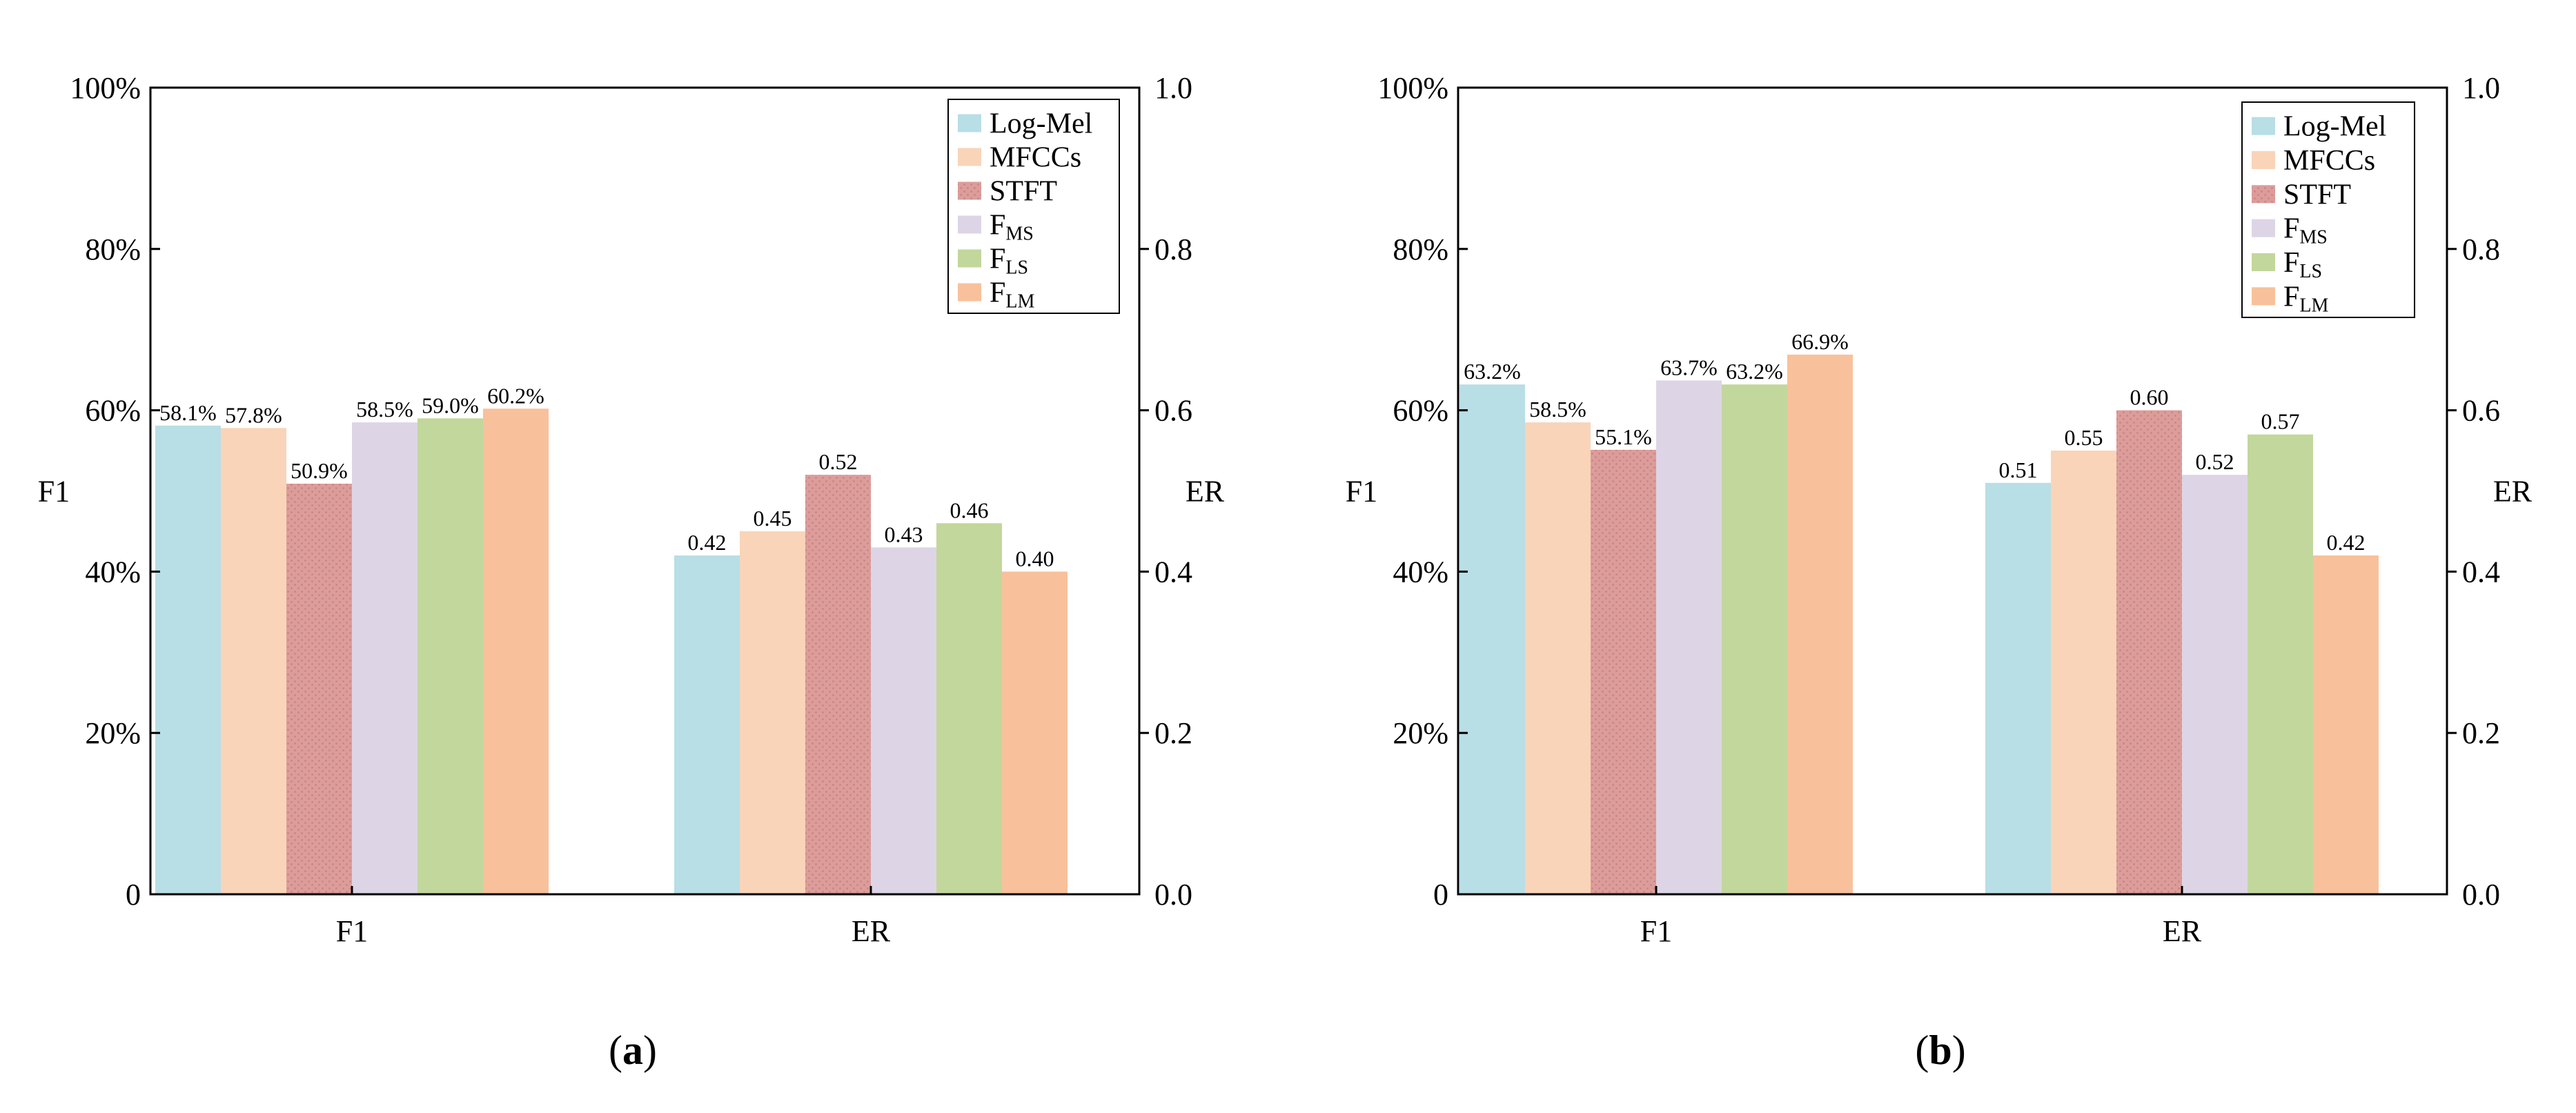 The height and width of the screenshot is (1113, 2576). What do you see at coordinates (113, 411) in the screenshot?
I see `panel-a-left-tick-label: 60%` at bounding box center [113, 411].